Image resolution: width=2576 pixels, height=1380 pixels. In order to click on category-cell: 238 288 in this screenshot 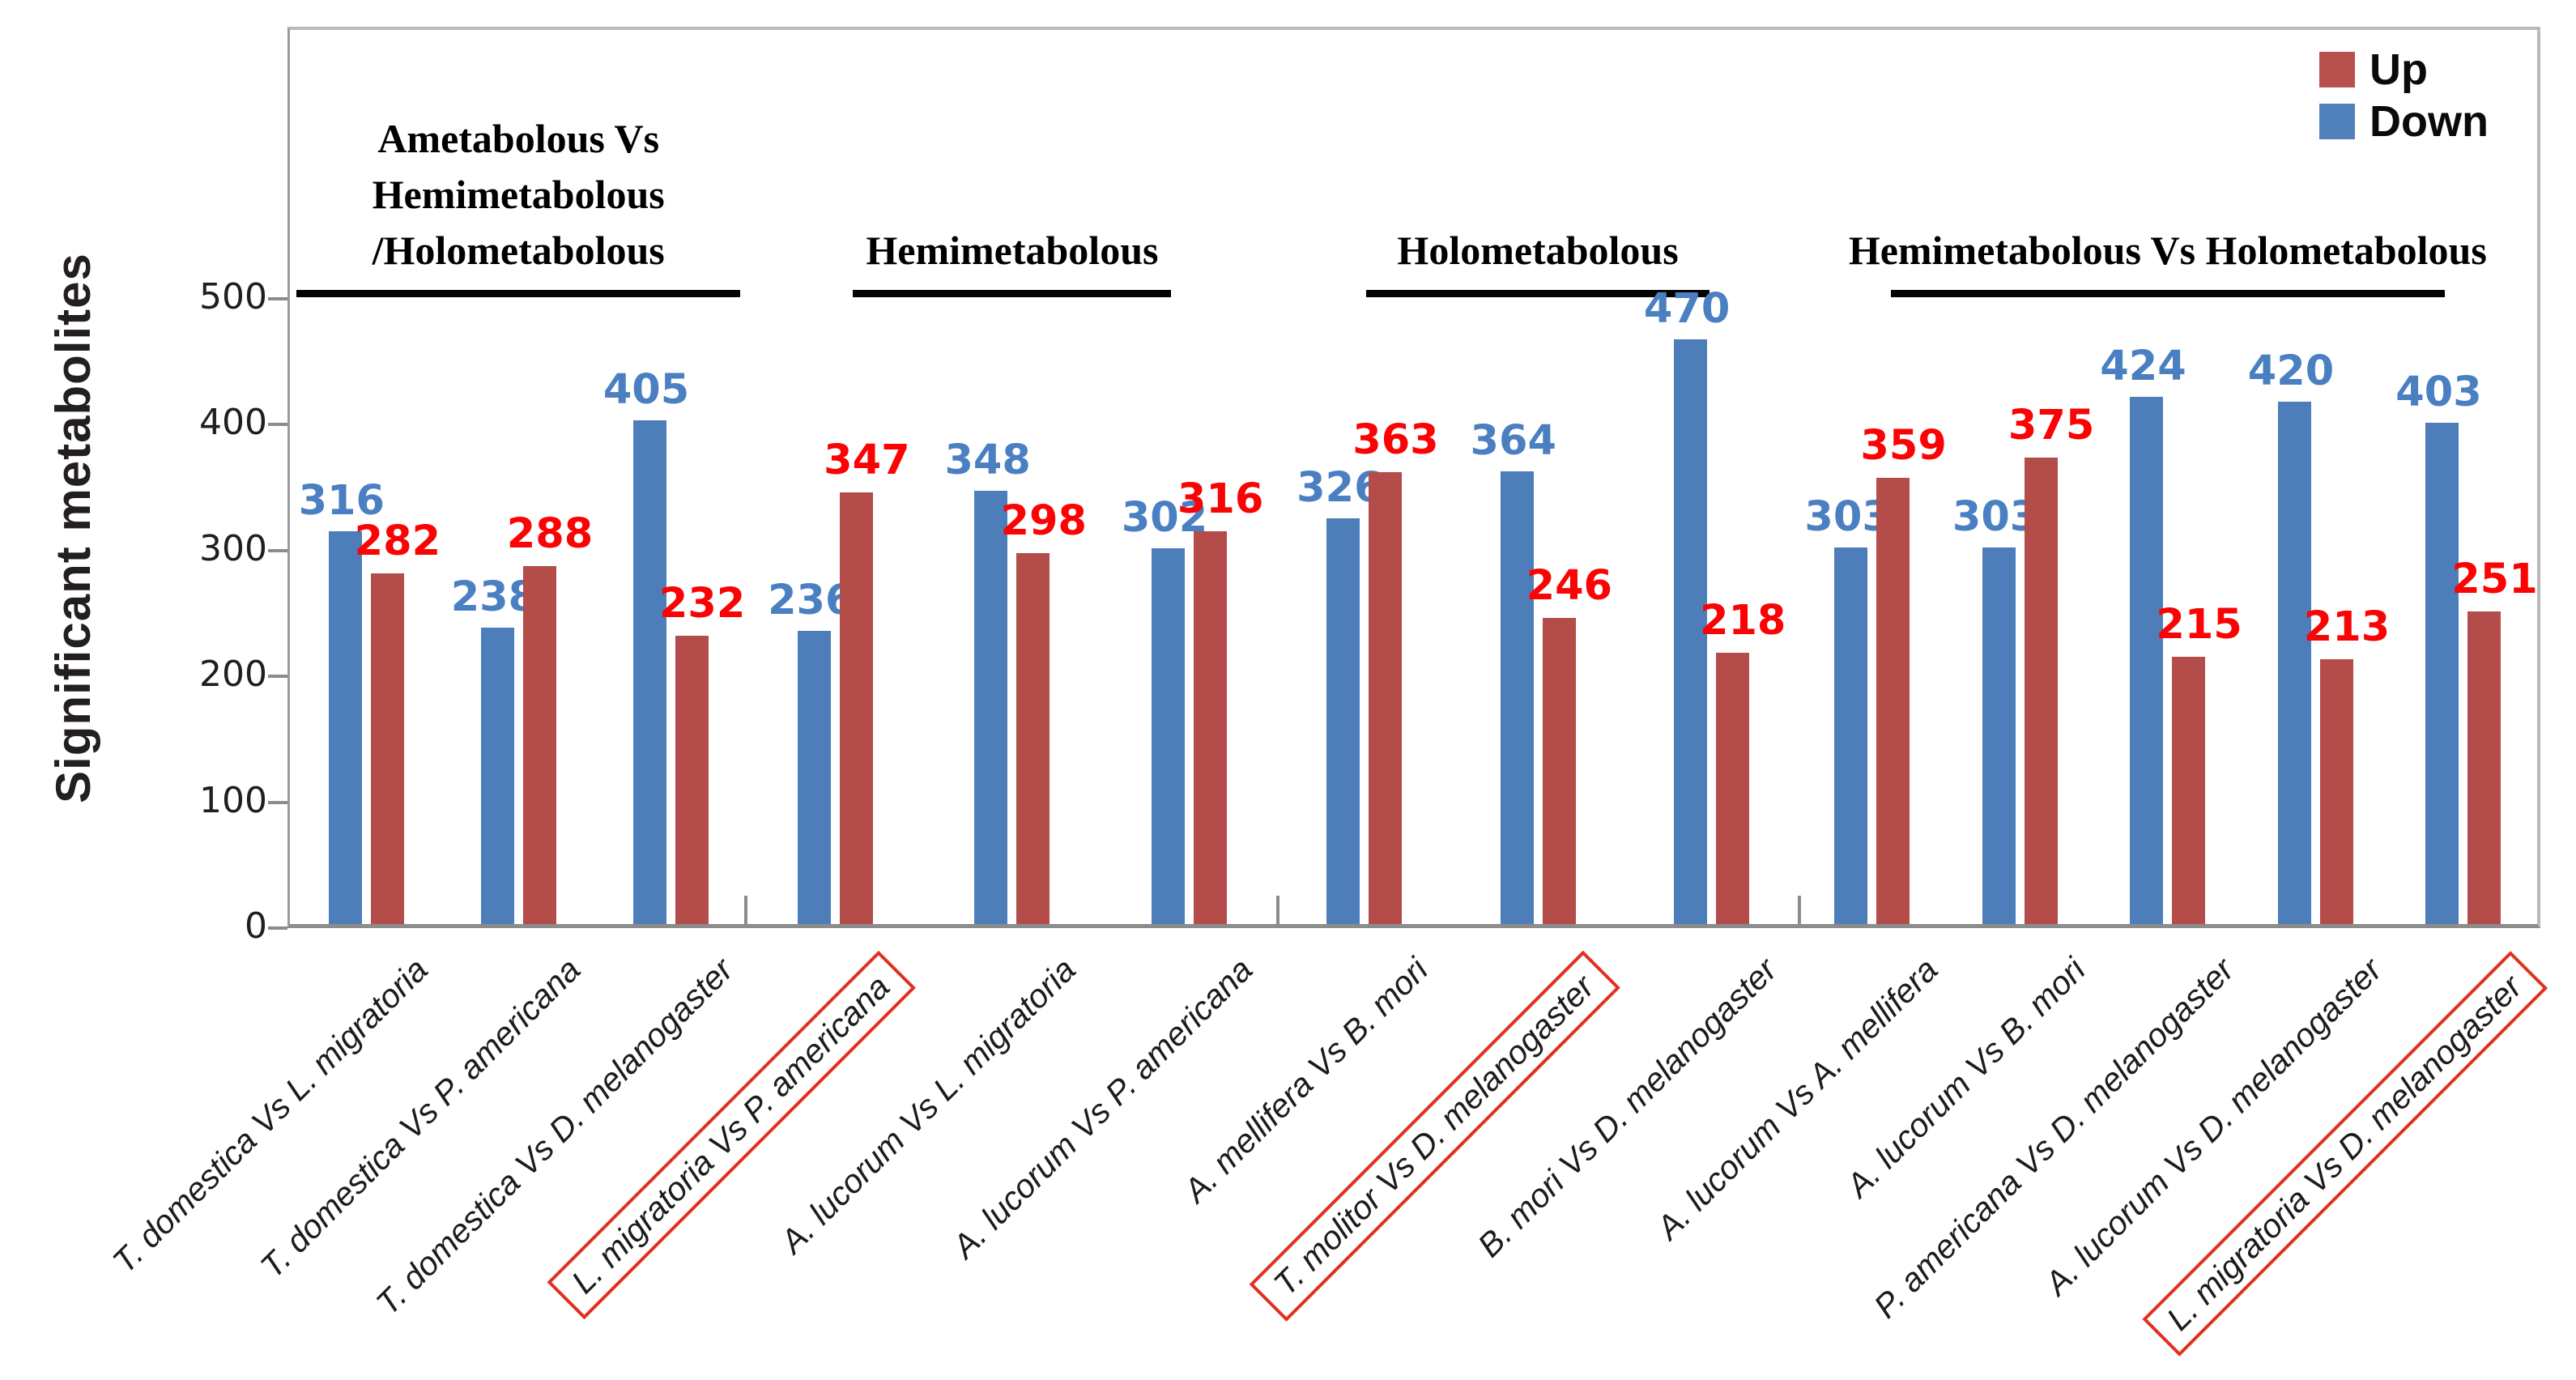, I will do `click(518, 613)`.